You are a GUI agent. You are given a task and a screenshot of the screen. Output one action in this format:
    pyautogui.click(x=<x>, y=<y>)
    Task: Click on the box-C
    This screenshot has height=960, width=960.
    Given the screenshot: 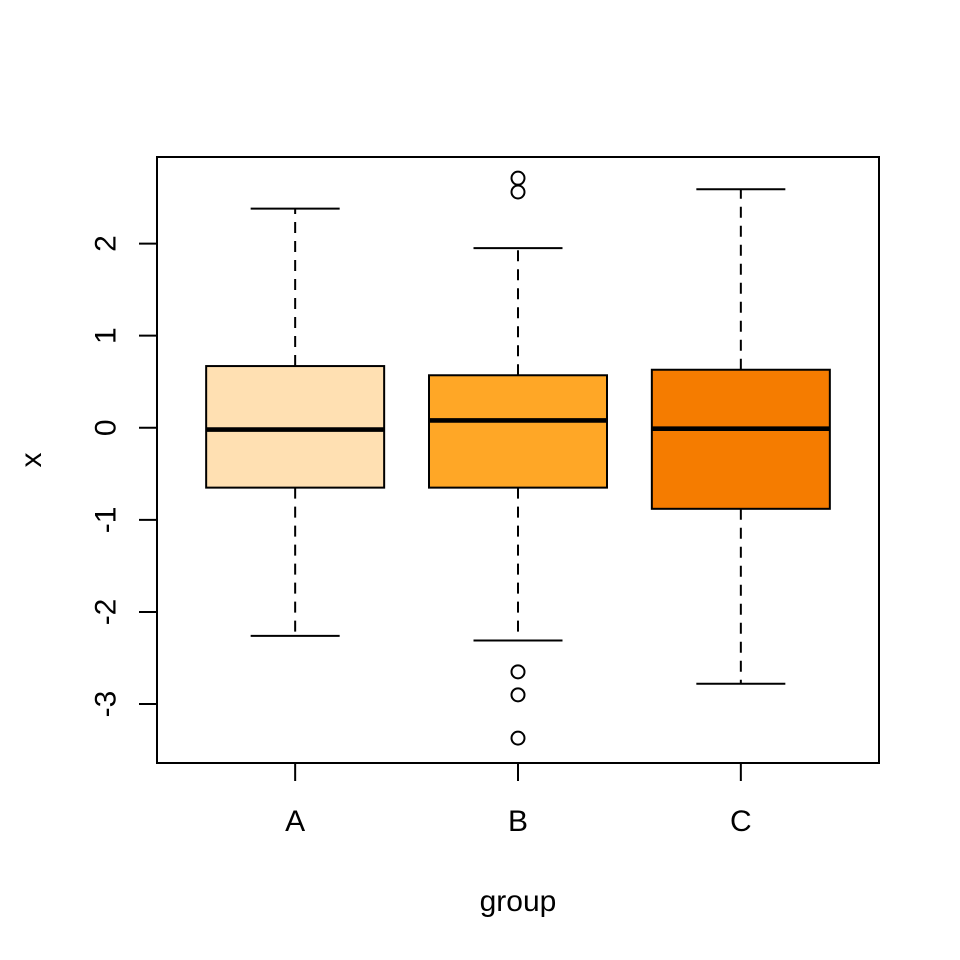 What is the action you would take?
    pyautogui.click(x=740, y=439)
    